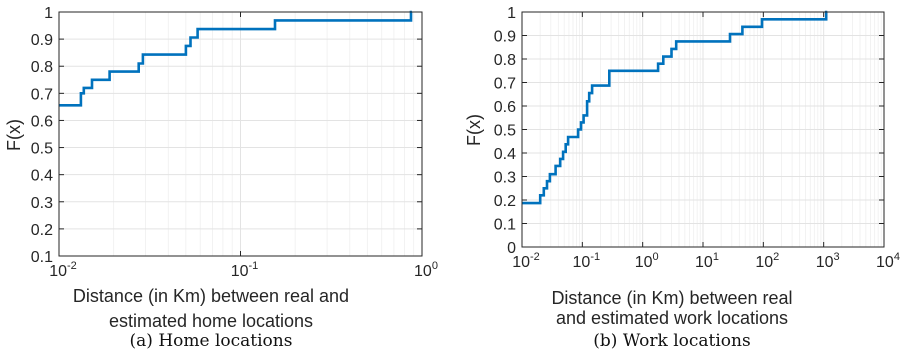  Describe the element at coordinates (897, 257) in the screenshot. I see `x-tick-exponent: 4` at that location.